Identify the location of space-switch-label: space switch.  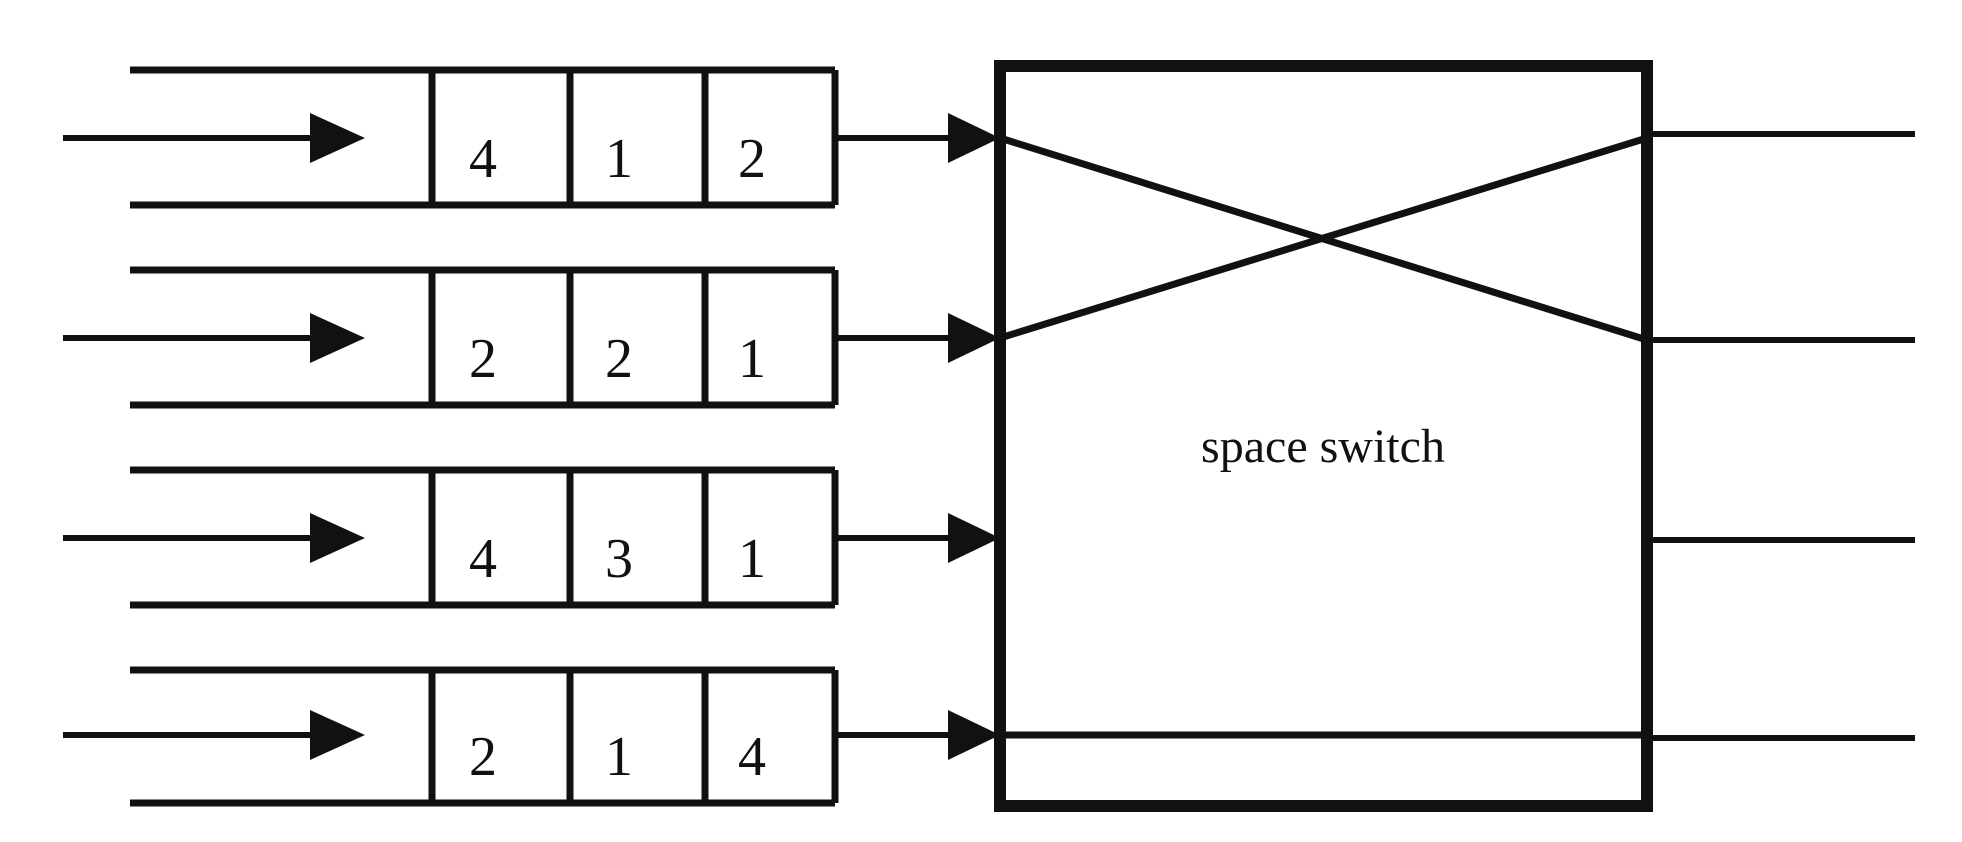
(1323, 446).